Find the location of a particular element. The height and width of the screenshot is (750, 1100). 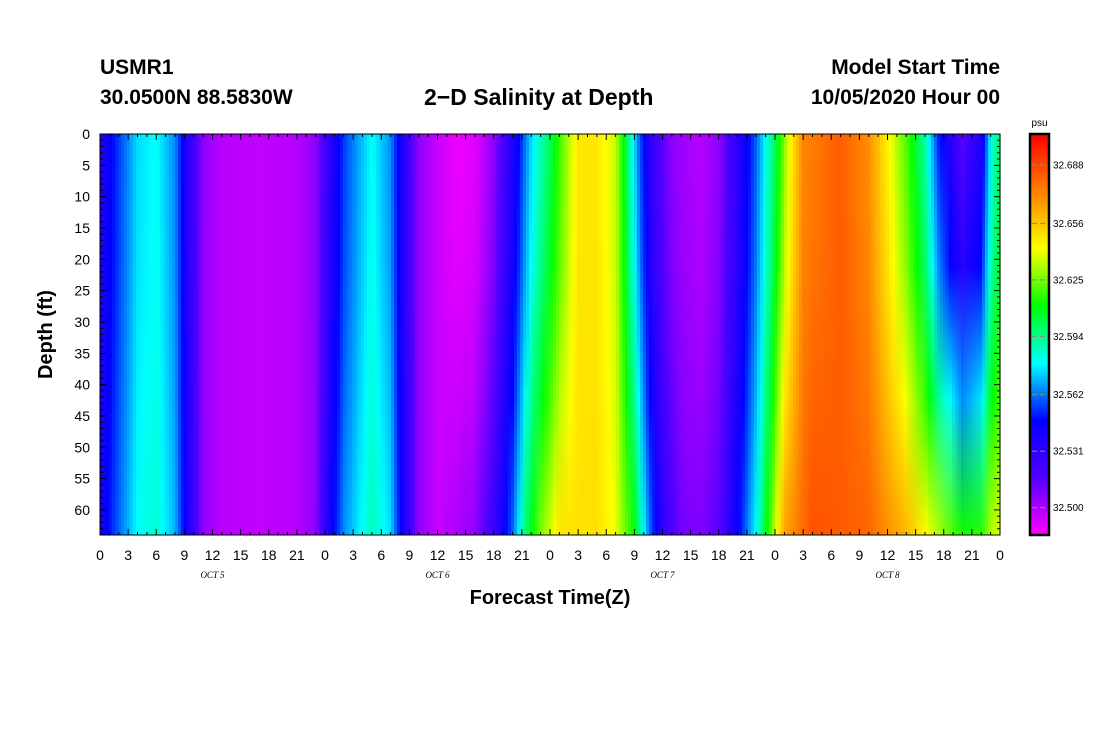

x-tick-label: 12 is located at coordinates (888, 555).